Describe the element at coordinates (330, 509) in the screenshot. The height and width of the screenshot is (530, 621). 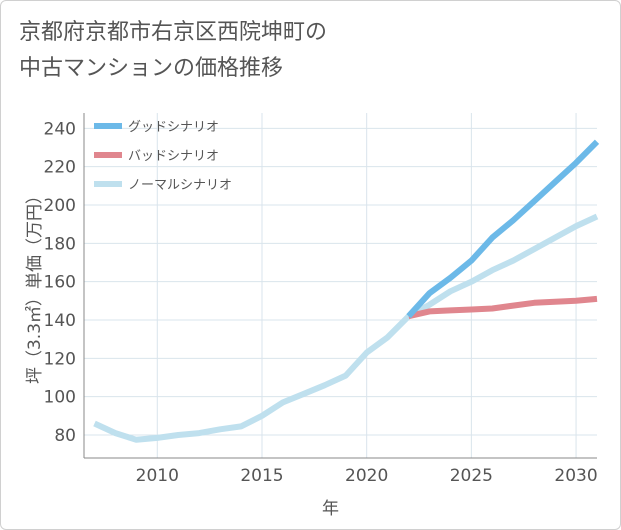
I see `x-axis-title: 年` at that location.